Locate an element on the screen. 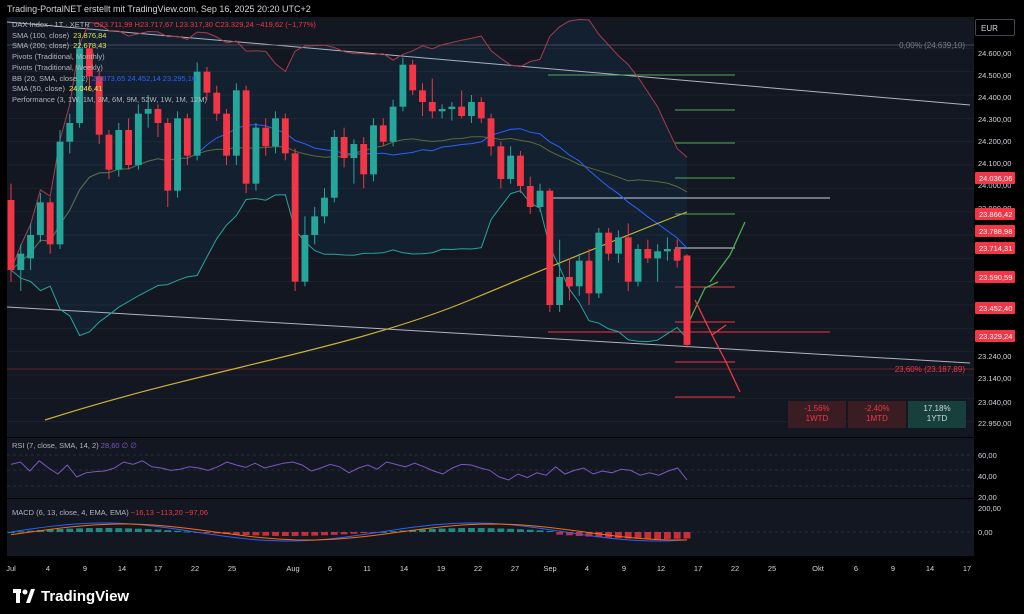 This screenshot has width=1024, height=614. x-axis-label: Okt is located at coordinates (818, 568).